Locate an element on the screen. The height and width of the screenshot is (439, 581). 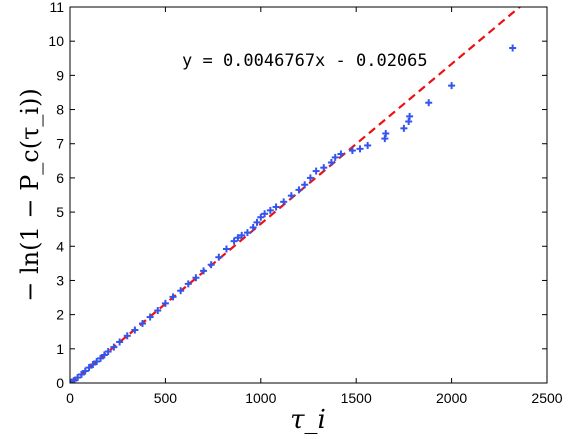
y-tick-label: 6 is located at coordinates (60, 178).